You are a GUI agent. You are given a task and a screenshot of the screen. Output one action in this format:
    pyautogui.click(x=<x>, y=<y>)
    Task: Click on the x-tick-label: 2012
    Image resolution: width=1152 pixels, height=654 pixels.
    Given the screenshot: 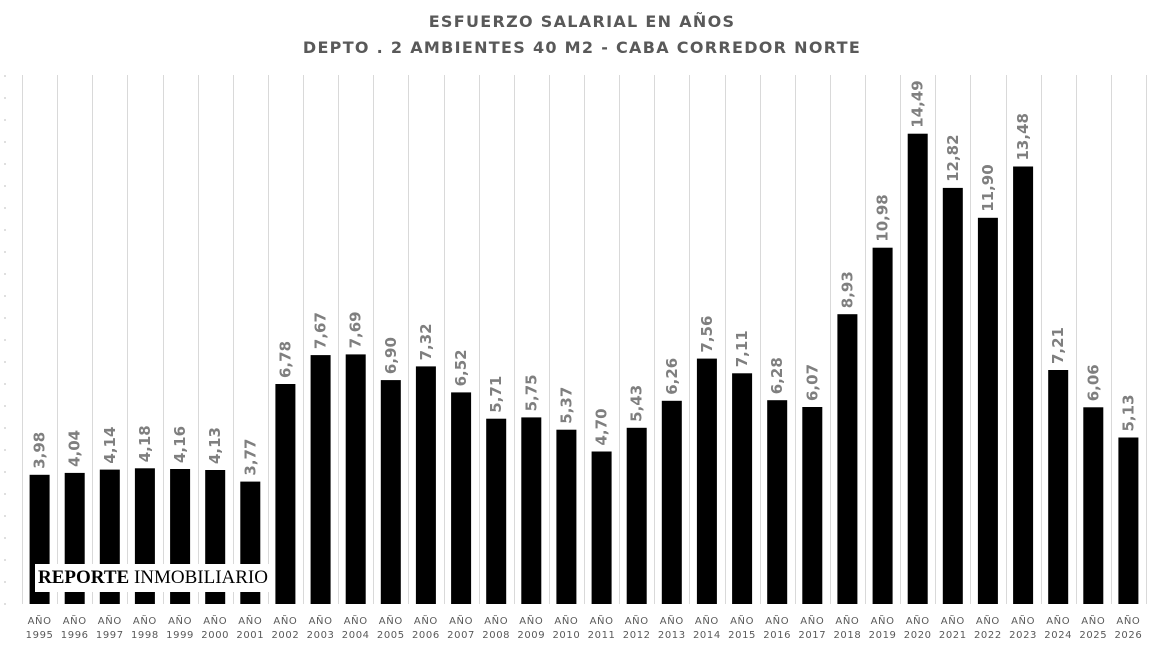 What is the action you would take?
    pyautogui.click(x=637, y=635)
    